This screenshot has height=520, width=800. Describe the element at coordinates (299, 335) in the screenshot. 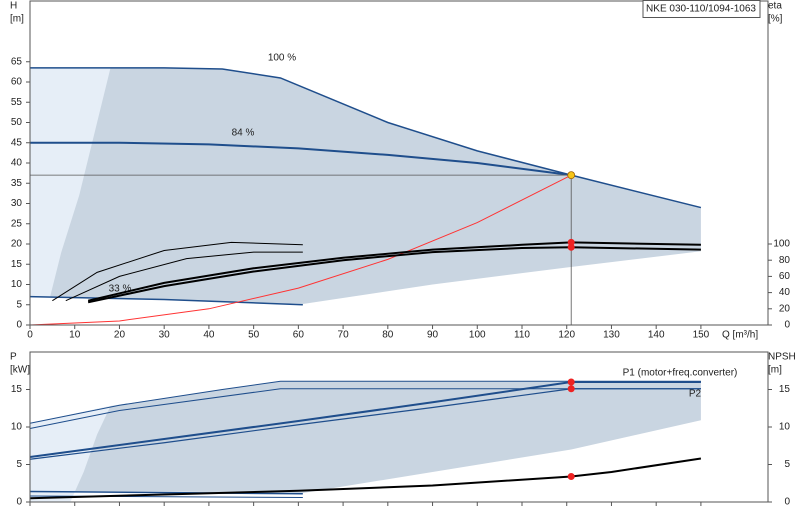

I see `x-tick-label: 60` at that location.